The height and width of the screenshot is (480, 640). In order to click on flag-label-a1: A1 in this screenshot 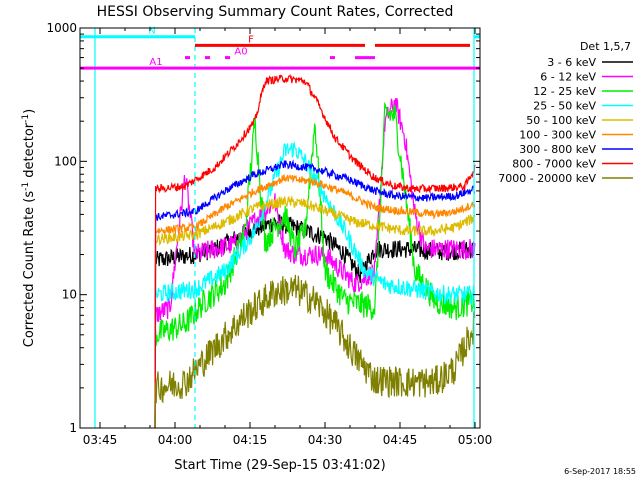, I will do `click(155, 62)`.